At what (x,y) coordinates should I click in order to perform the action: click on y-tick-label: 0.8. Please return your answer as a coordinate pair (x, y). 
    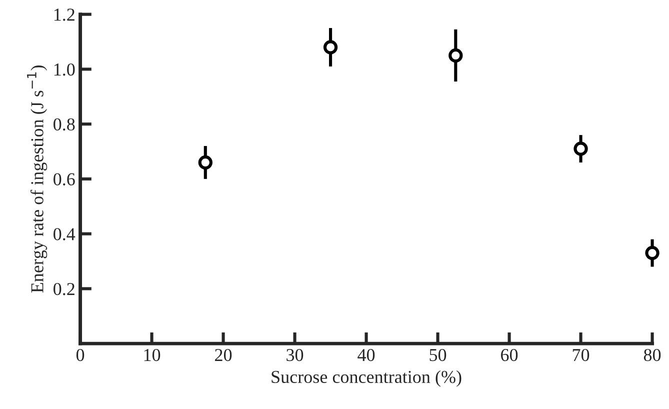
    Looking at the image, I should click on (64, 124).